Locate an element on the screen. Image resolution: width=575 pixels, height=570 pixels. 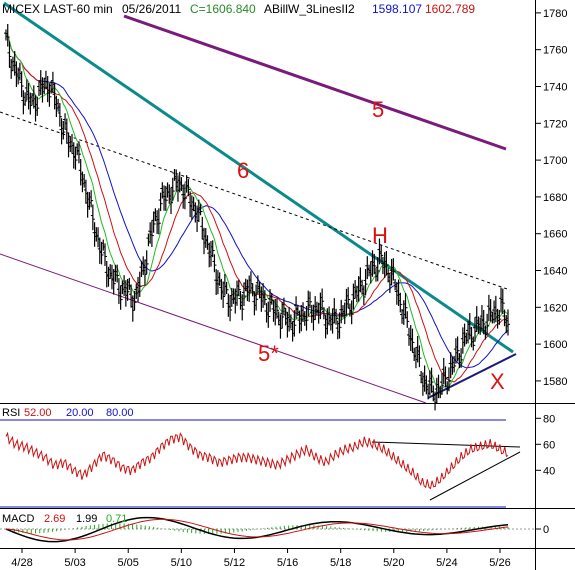
macd-value-2: 1.99 is located at coordinates (86, 519).